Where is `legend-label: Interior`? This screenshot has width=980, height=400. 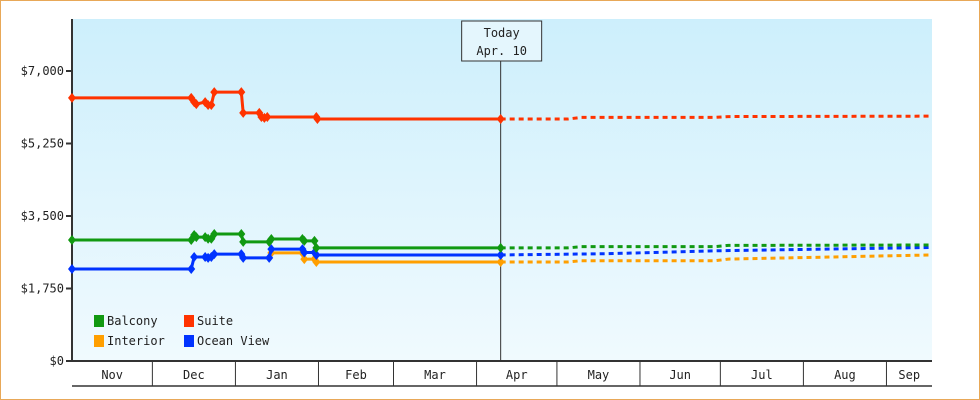 legend-label: Interior is located at coordinates (136, 341).